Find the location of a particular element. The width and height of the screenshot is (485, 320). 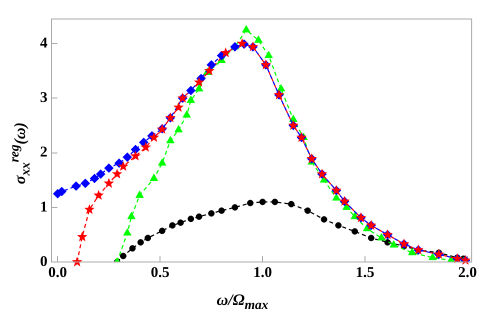

y-tick-label: 4 is located at coordinates (44, 43).